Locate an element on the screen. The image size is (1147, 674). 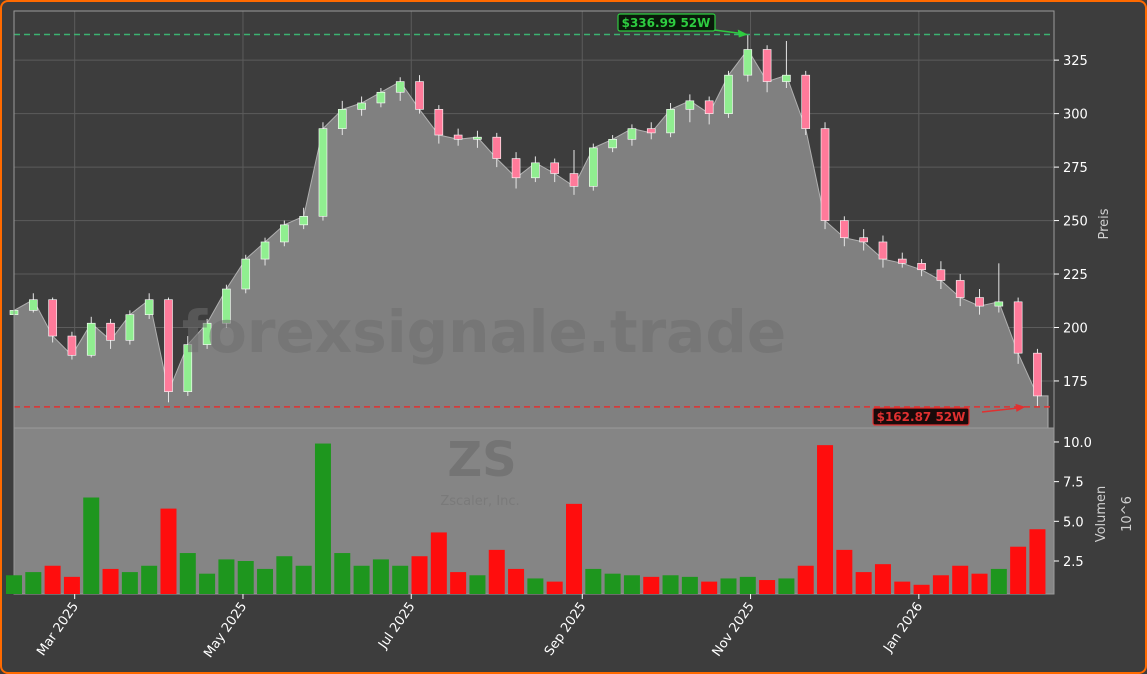
y-tick-label: 275 is located at coordinates (1075, 168).